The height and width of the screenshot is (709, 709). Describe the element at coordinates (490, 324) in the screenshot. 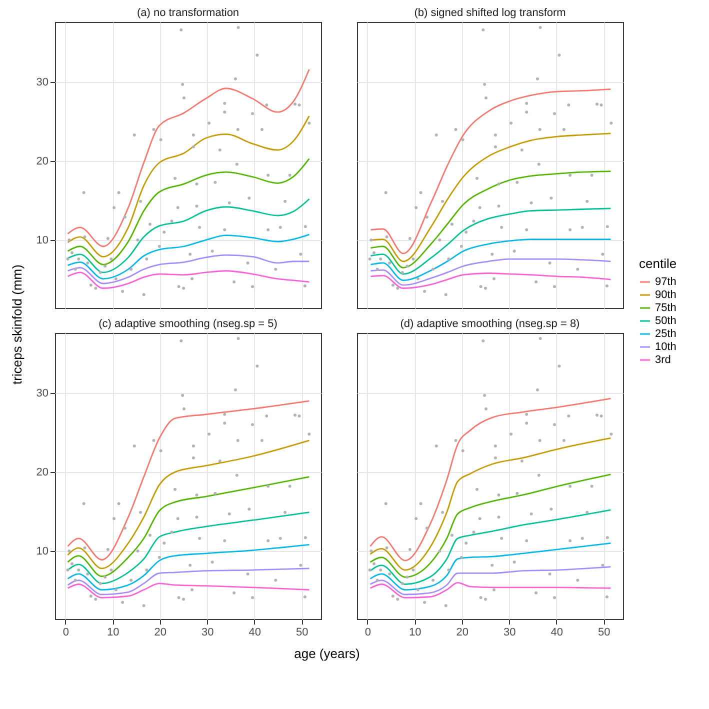

I see `chart-title: (d) adaptive smoothing (nseg.sp = 8)` at that location.